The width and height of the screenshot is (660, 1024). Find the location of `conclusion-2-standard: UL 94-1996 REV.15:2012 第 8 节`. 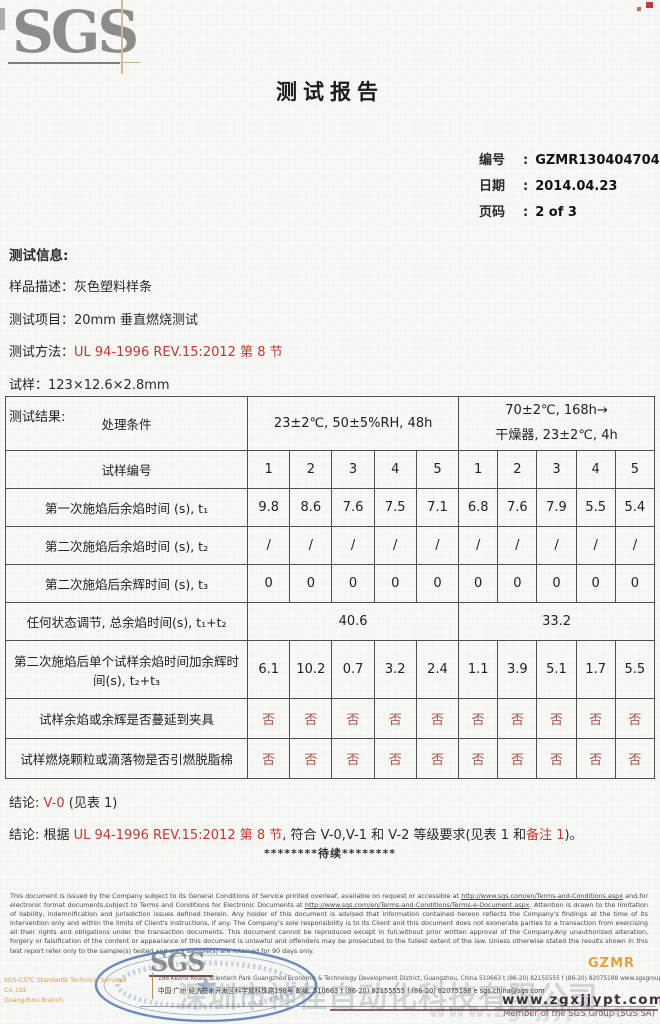

conclusion-2-standard: UL 94-1996 REV.15:2012 第 8 节 is located at coordinates (178, 835).